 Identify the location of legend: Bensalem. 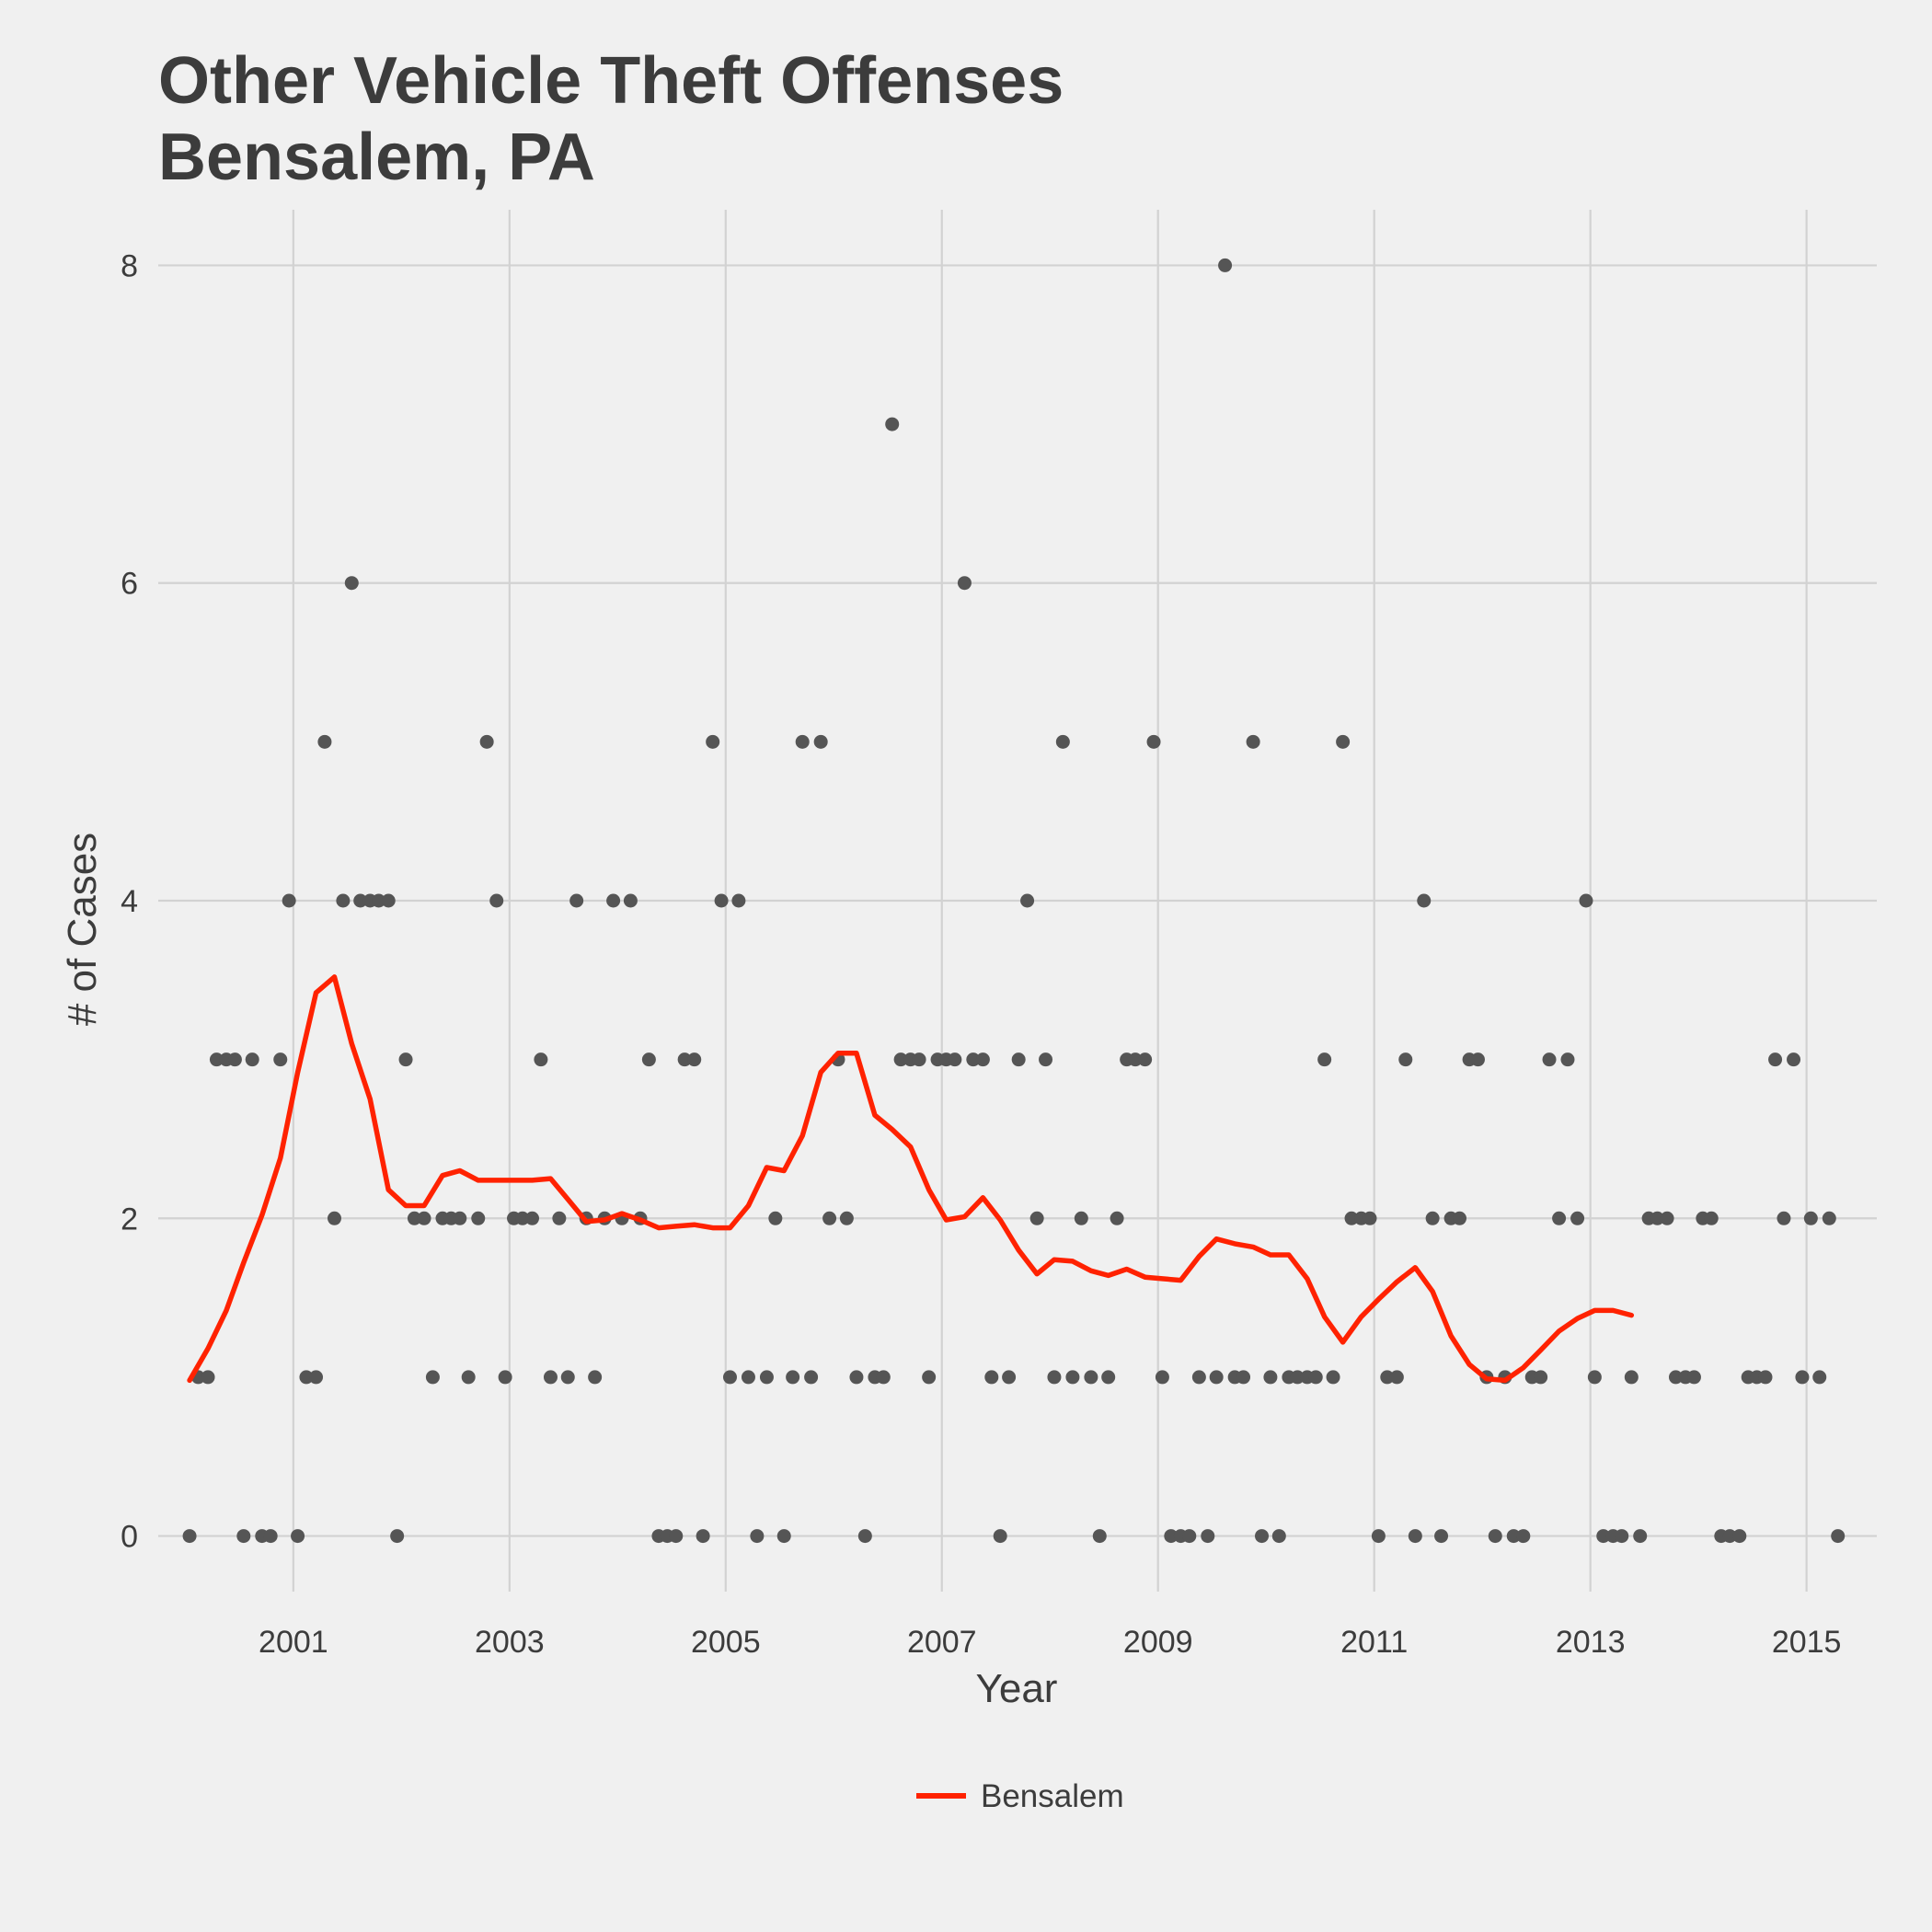
(1020, 1796).